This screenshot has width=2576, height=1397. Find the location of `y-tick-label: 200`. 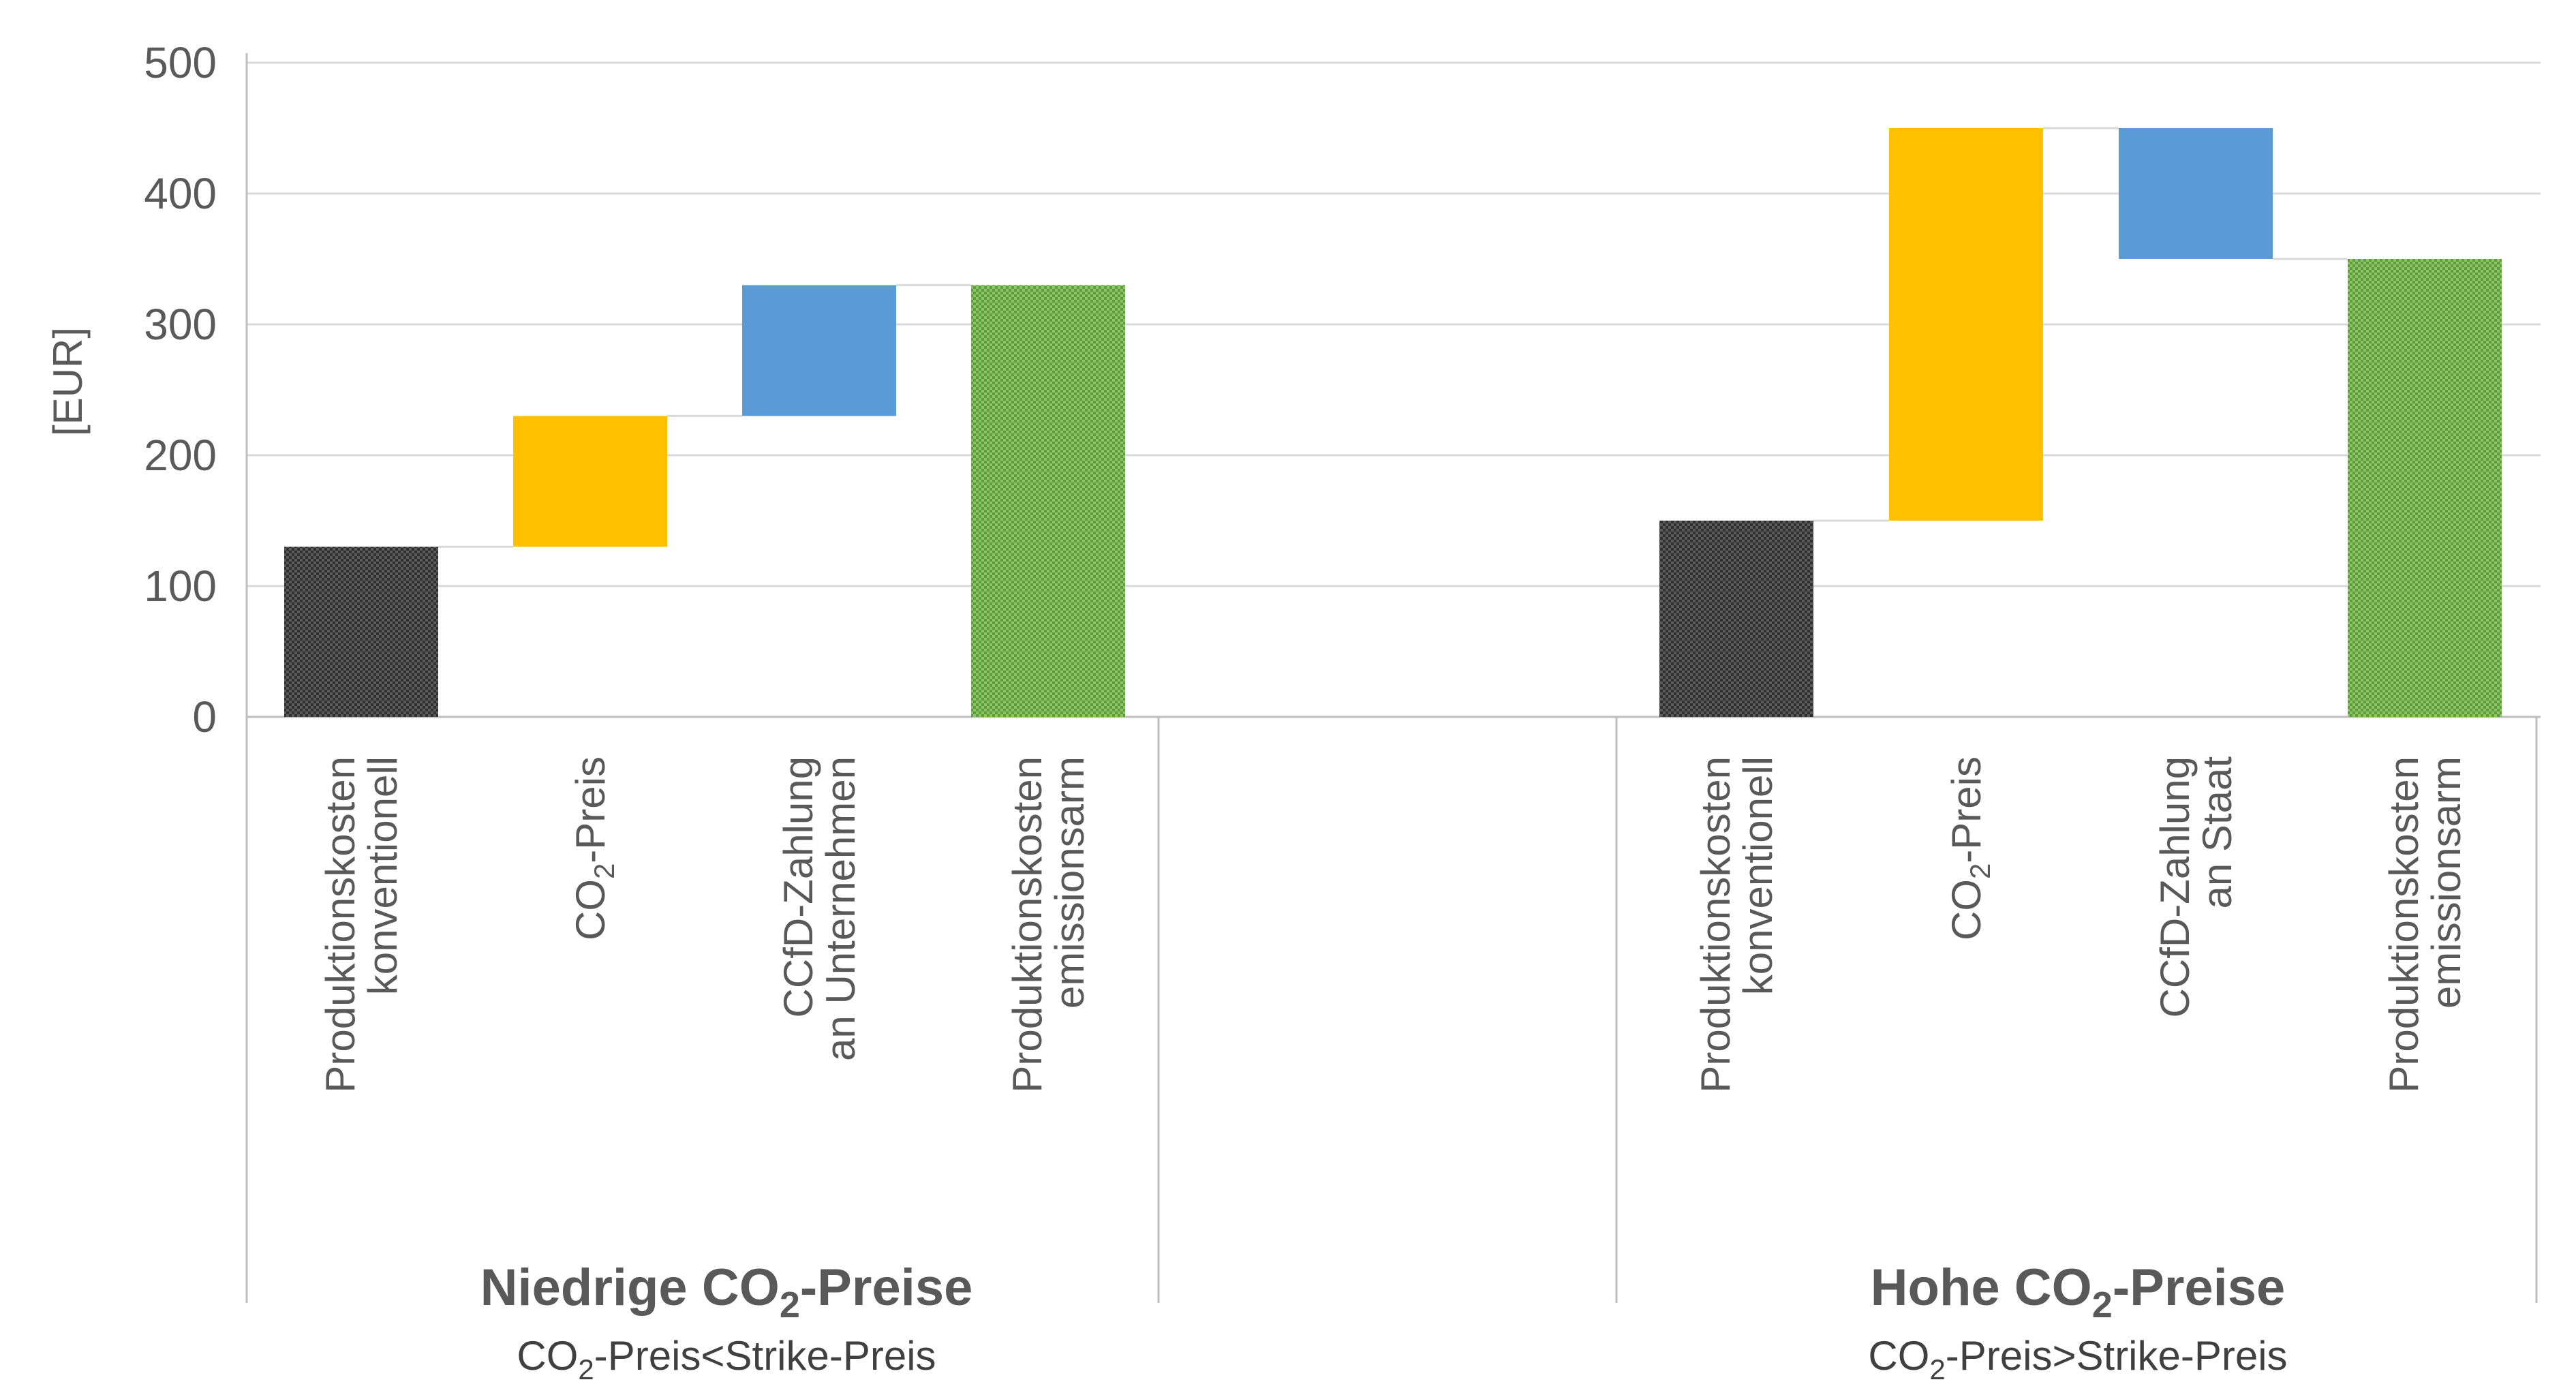

y-tick-label: 200 is located at coordinates (180, 456).